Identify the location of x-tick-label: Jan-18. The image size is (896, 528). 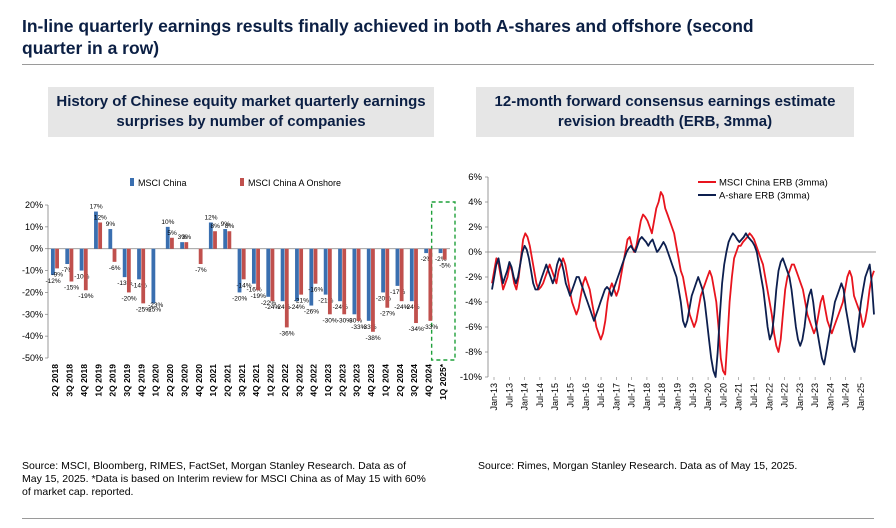
(647, 397).